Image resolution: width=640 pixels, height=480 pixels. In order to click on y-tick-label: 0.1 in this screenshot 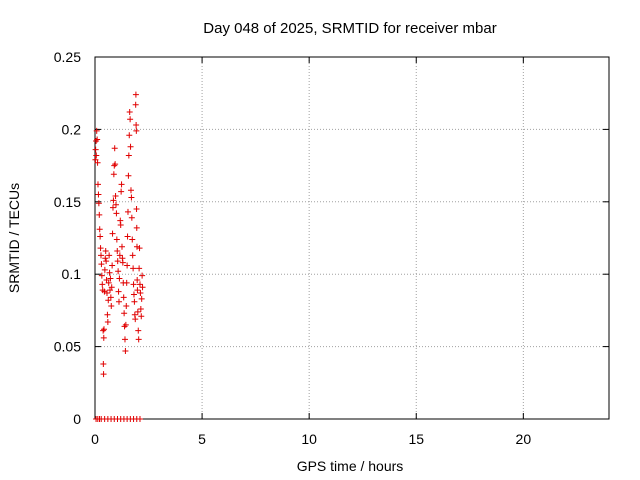, I will do `click(72, 274)`.